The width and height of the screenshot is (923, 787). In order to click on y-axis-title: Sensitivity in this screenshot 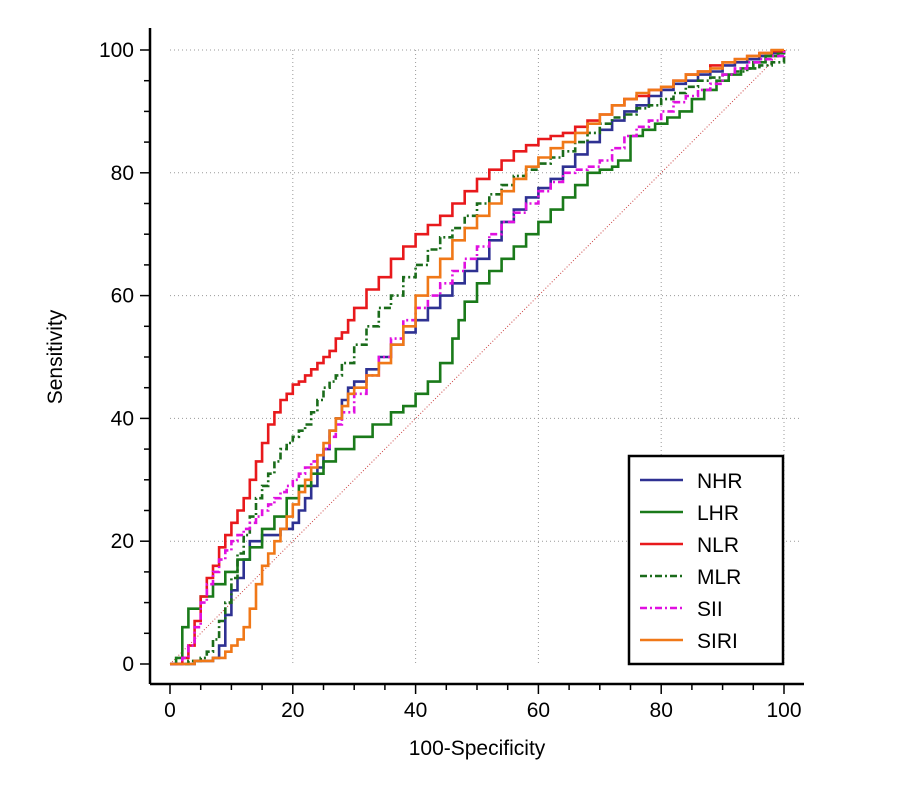, I will do `click(55, 356)`.